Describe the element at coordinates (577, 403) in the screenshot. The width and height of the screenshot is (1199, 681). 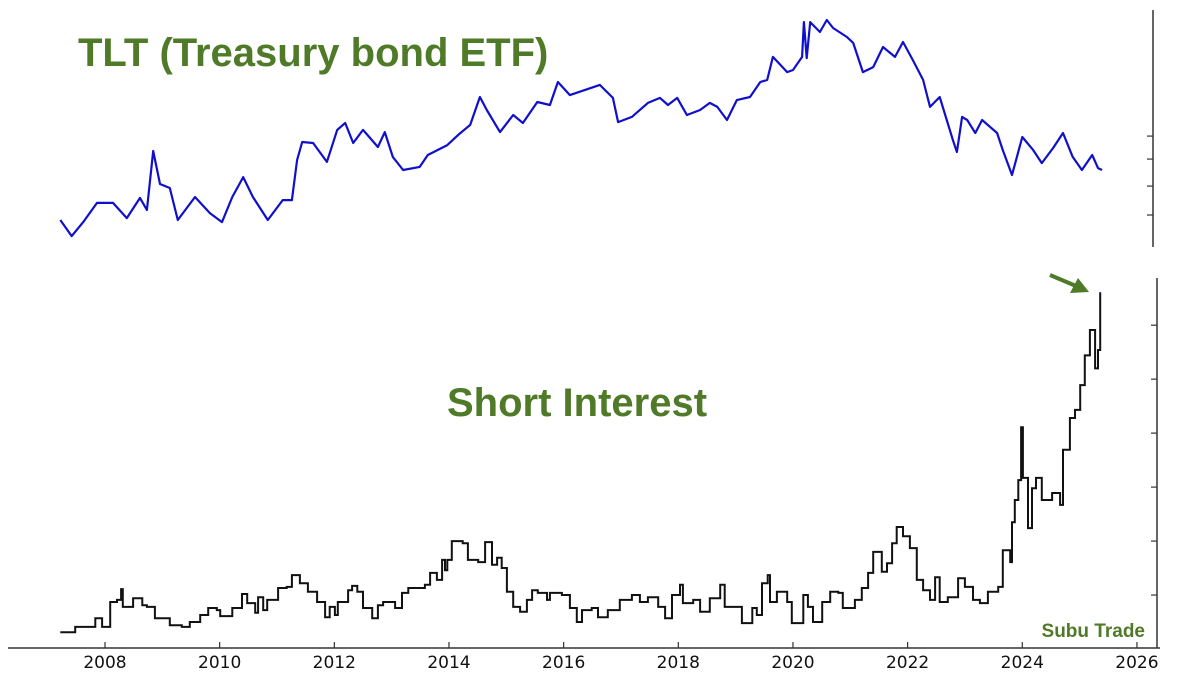
I see `short-interest-title: Short Interest` at that location.